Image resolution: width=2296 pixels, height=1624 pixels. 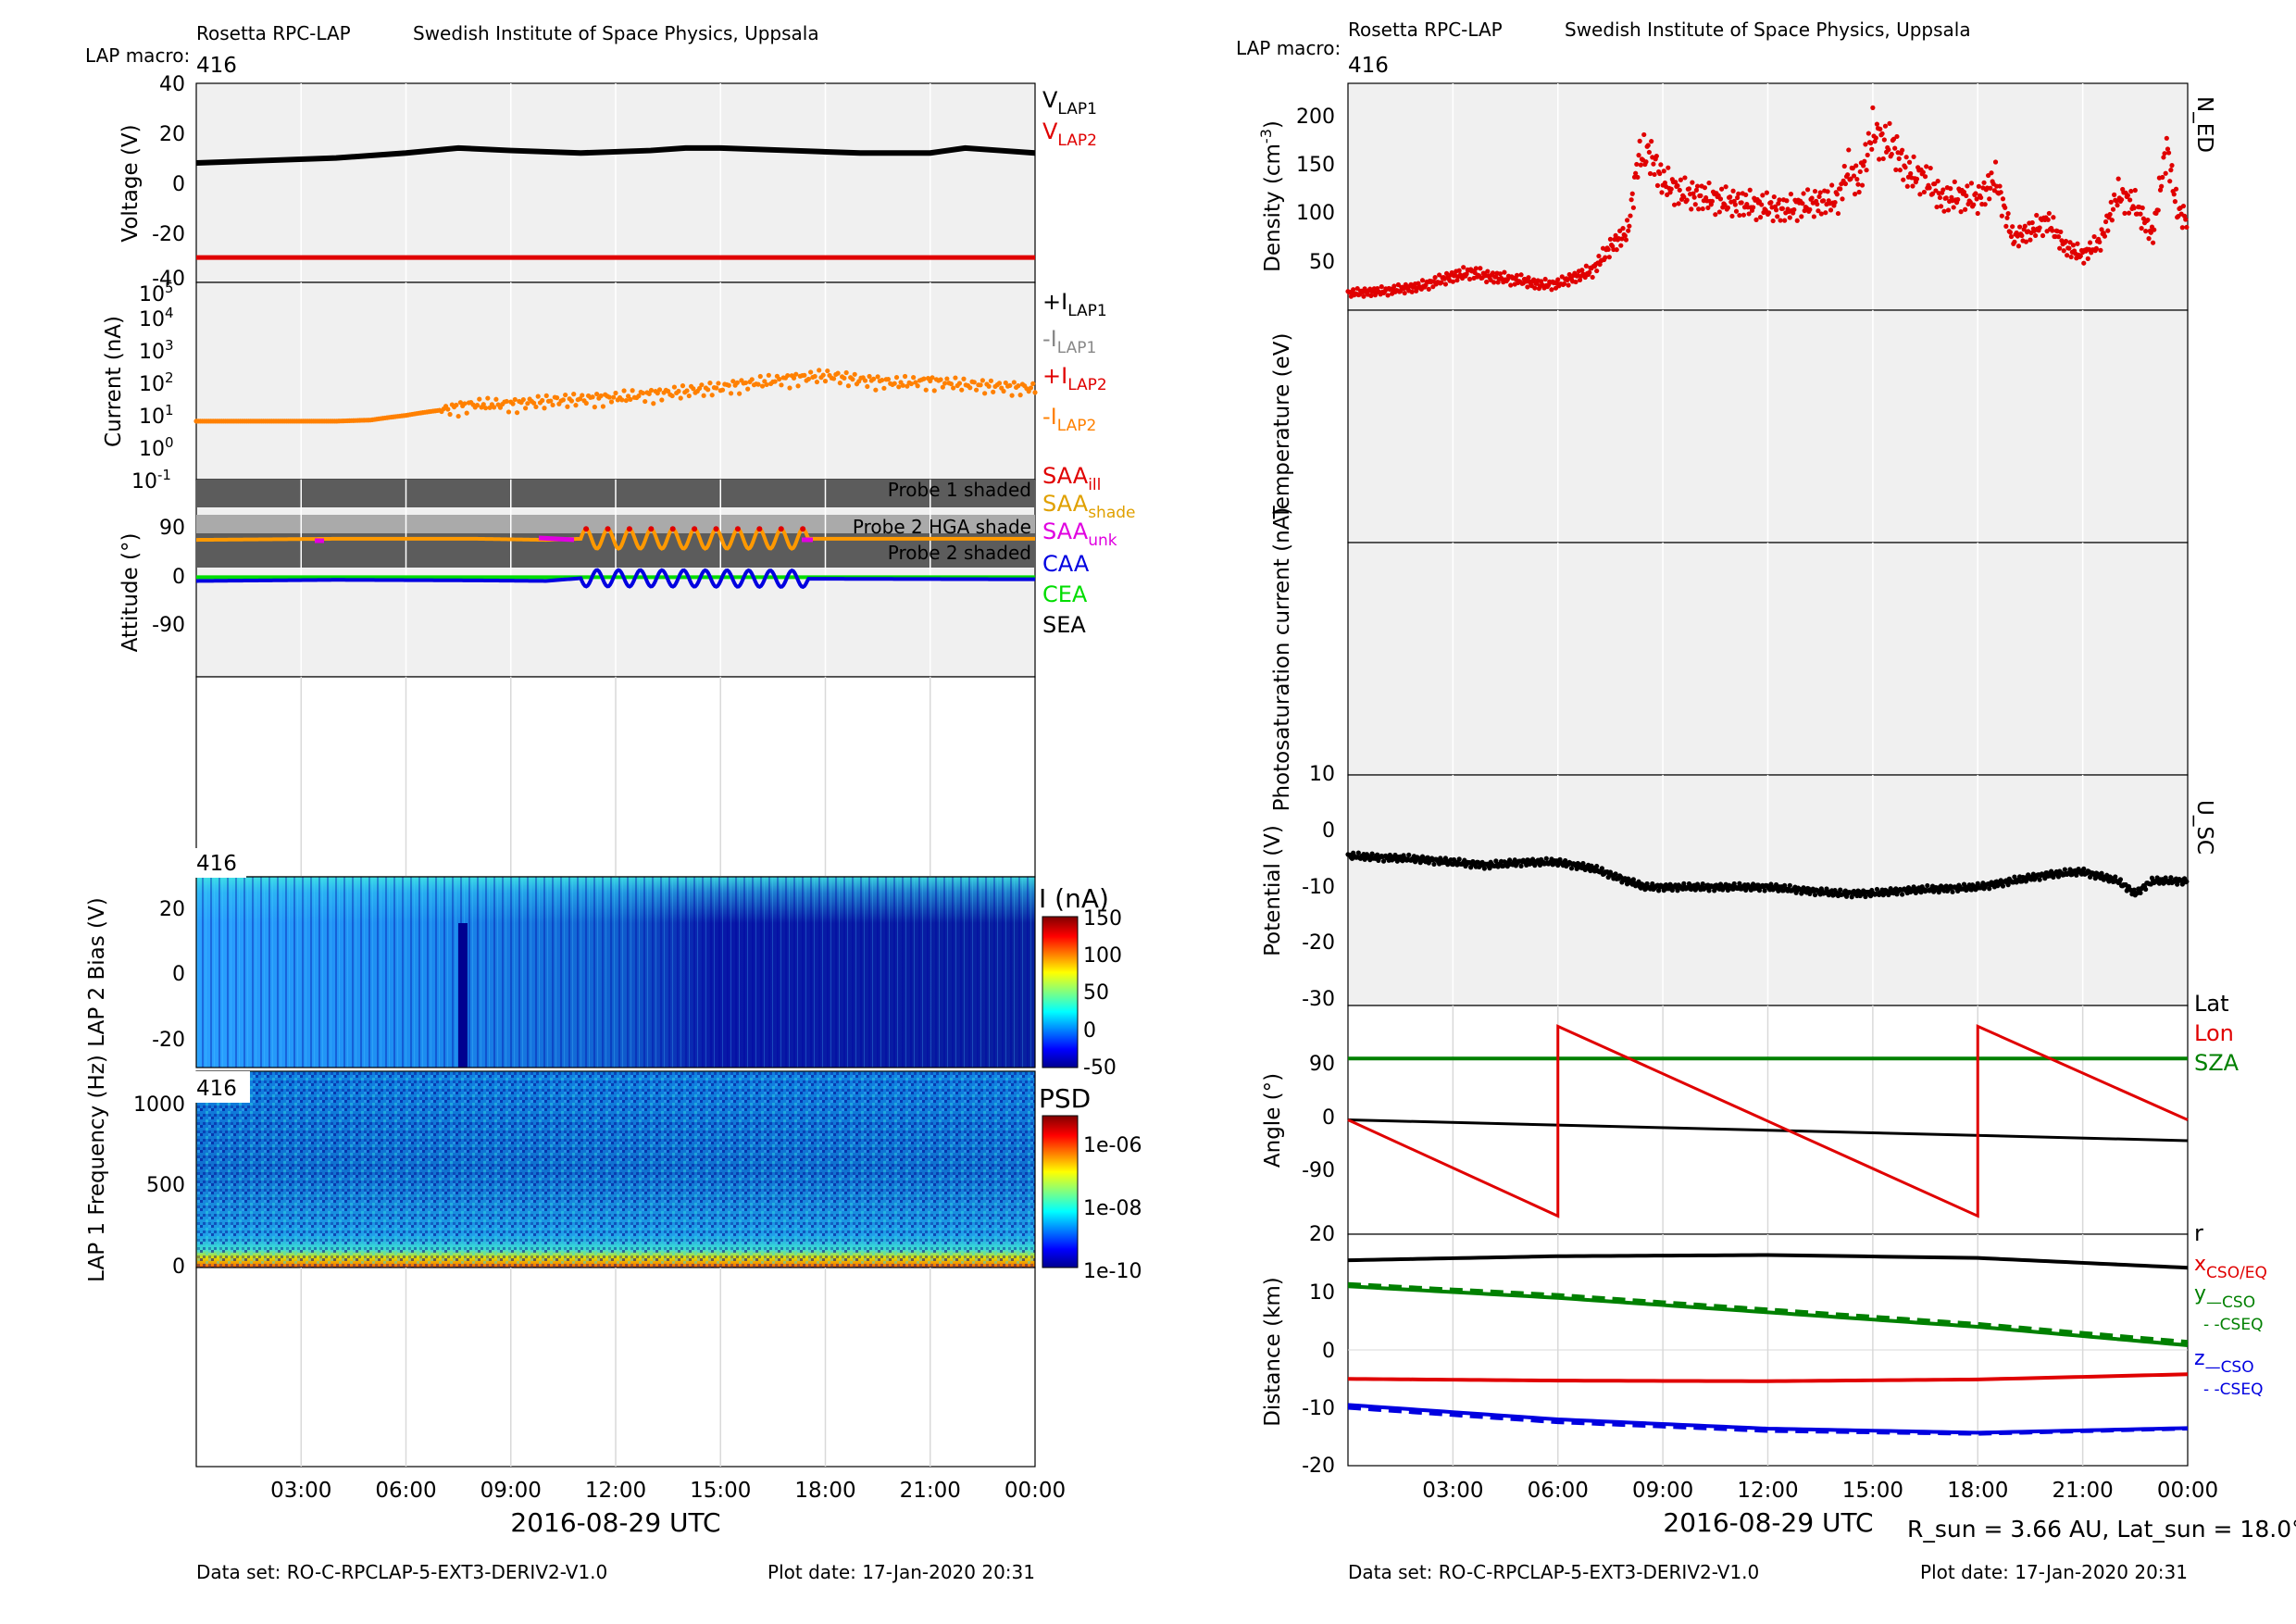 I want to click on angle-ytick: 20, so click(x=1322, y=1234).